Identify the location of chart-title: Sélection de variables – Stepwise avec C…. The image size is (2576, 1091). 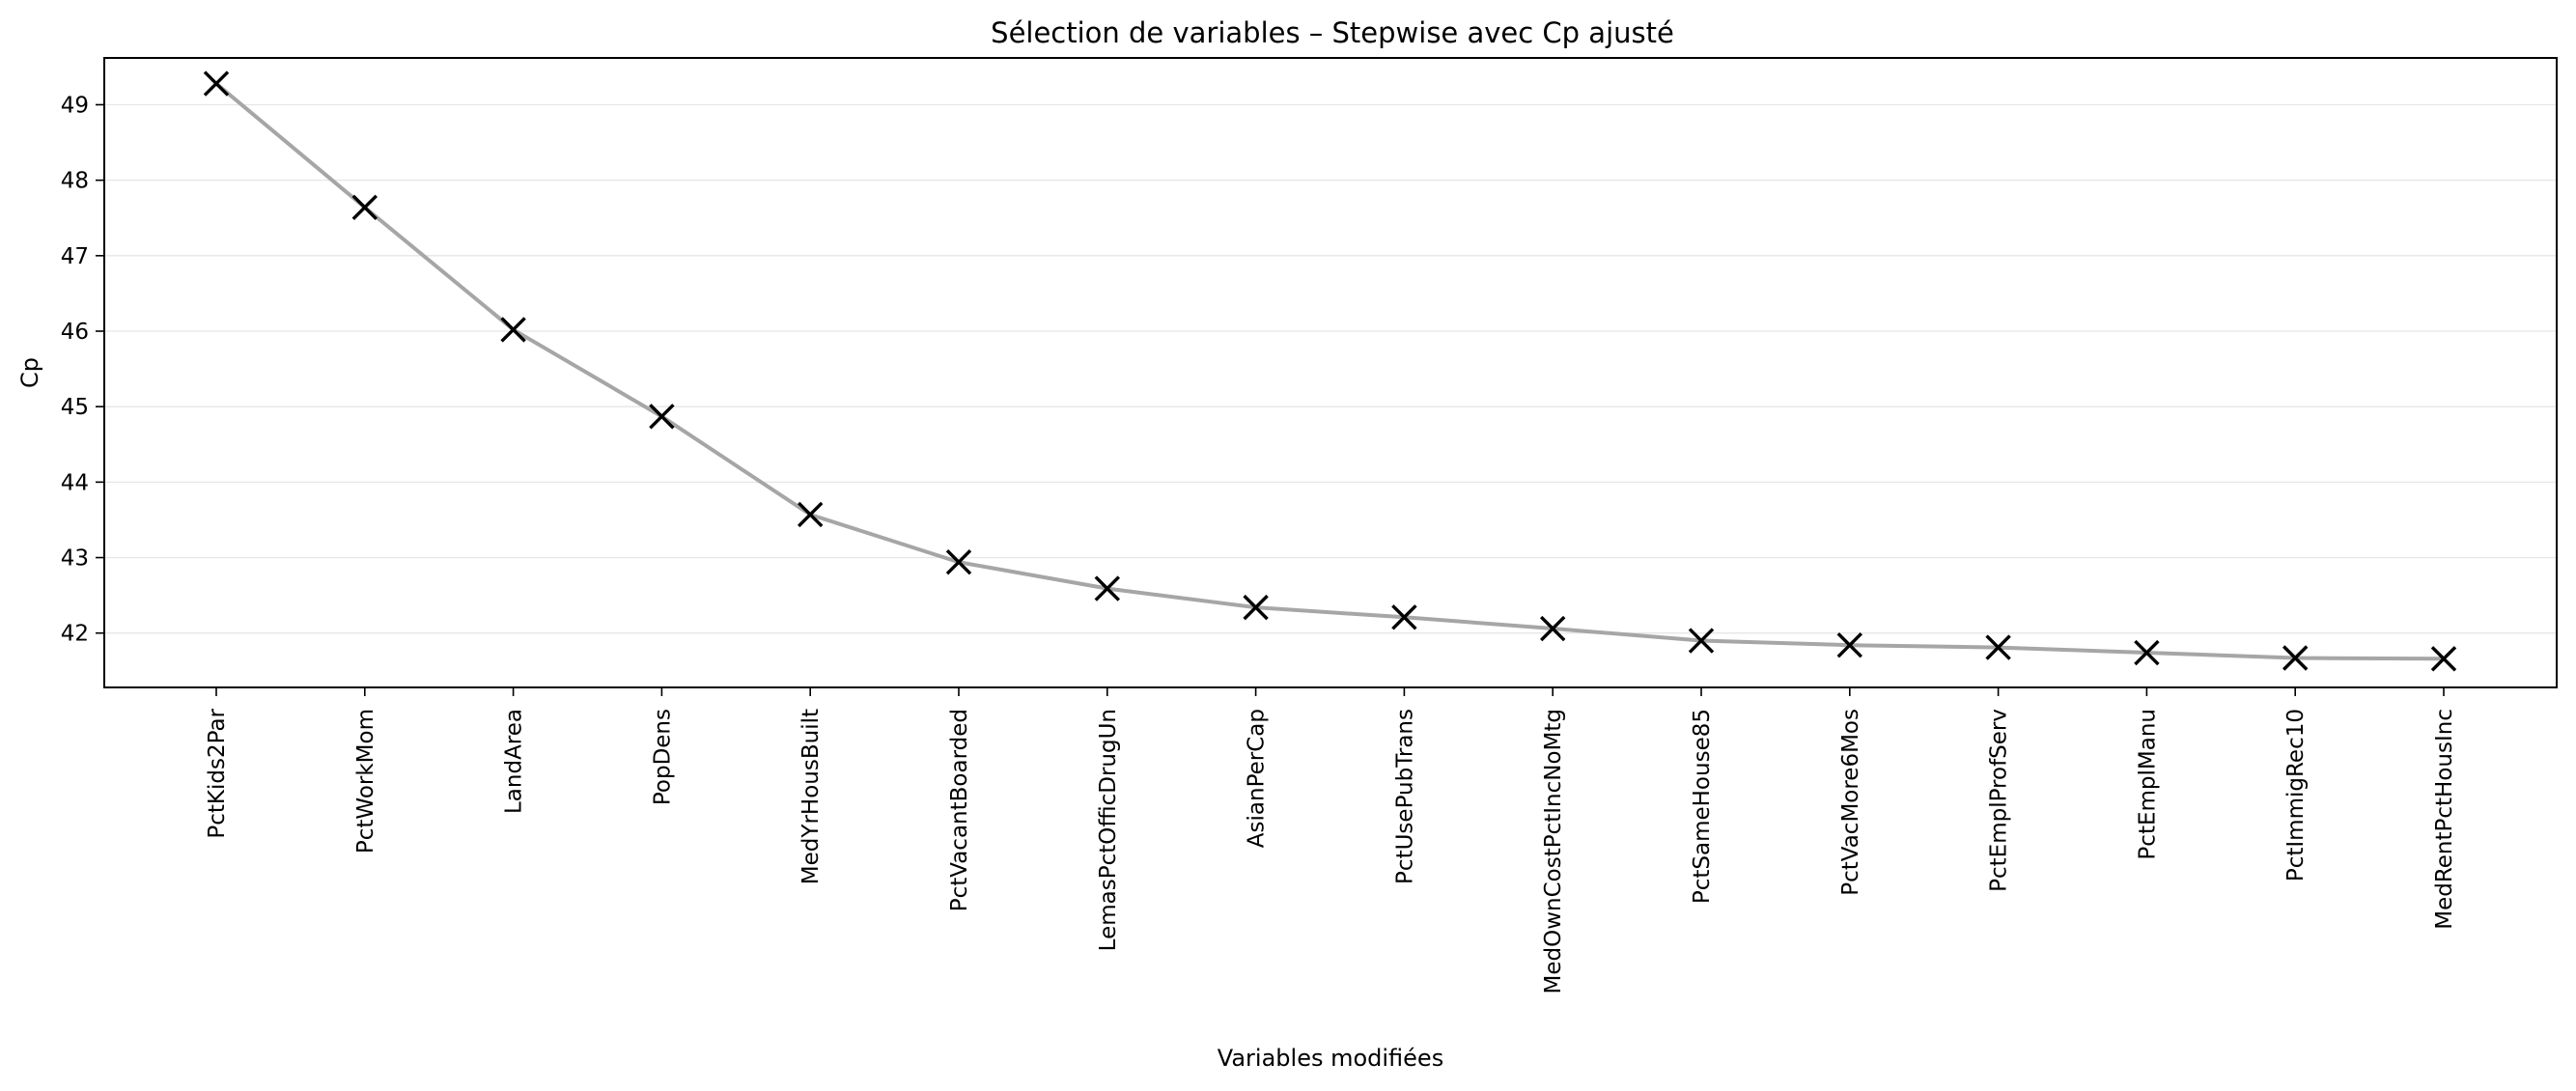
(1333, 32).